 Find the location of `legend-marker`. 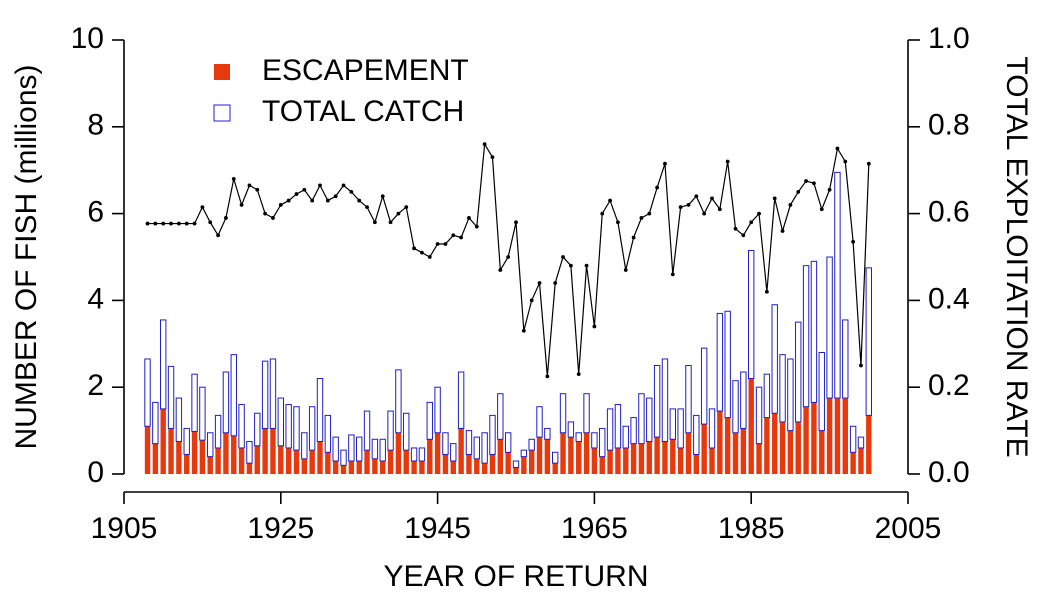

legend-marker is located at coordinates (222, 113).